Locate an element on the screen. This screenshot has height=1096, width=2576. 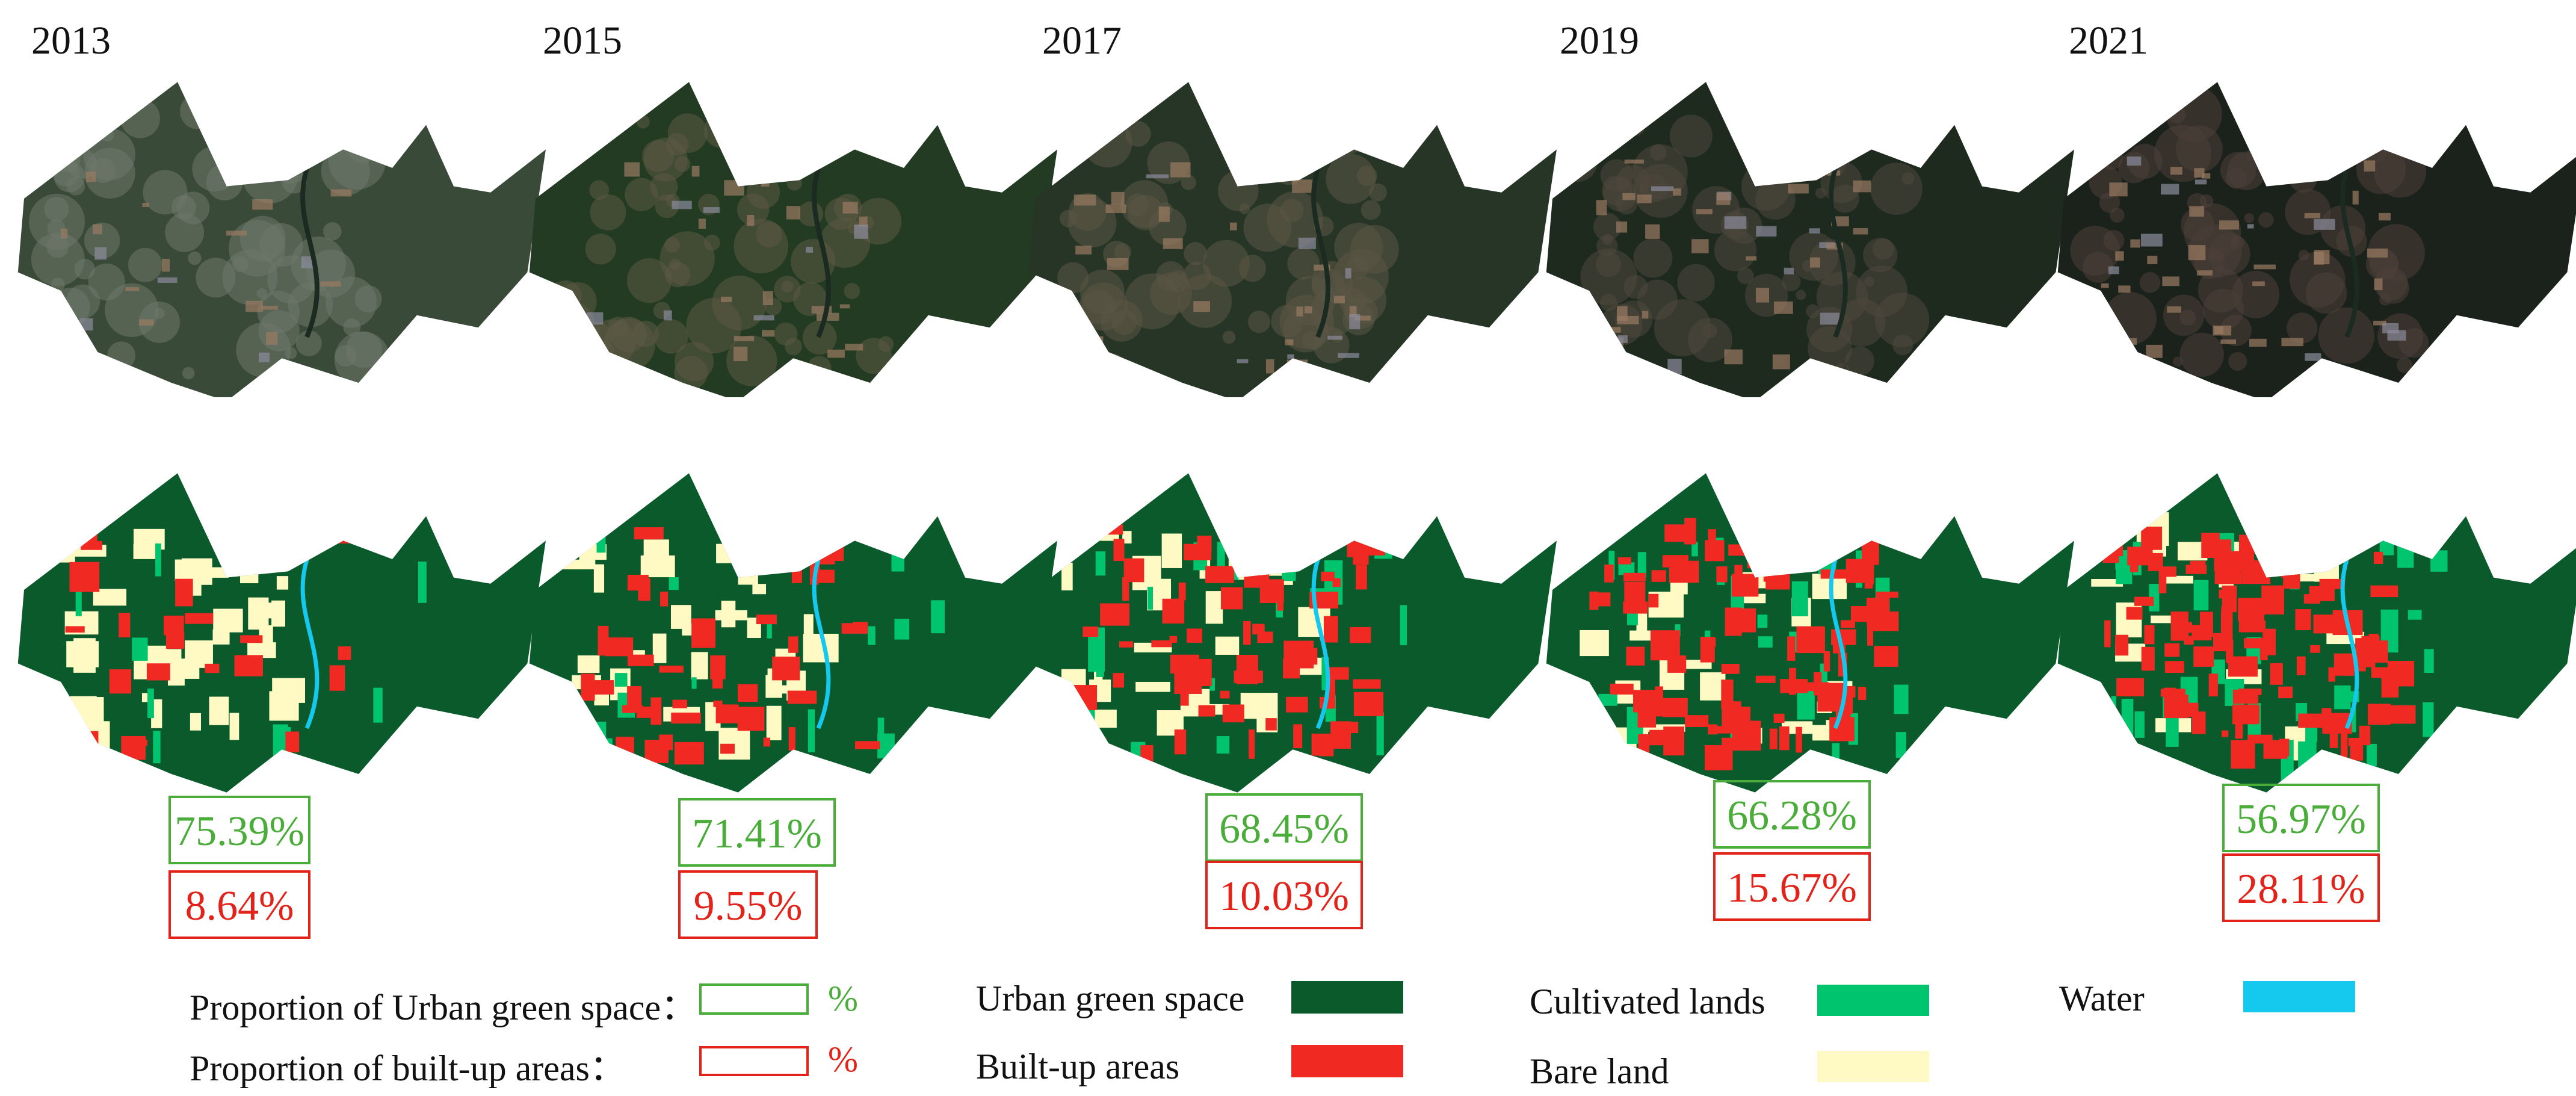
legend-water-label: Water is located at coordinates (2102, 998).